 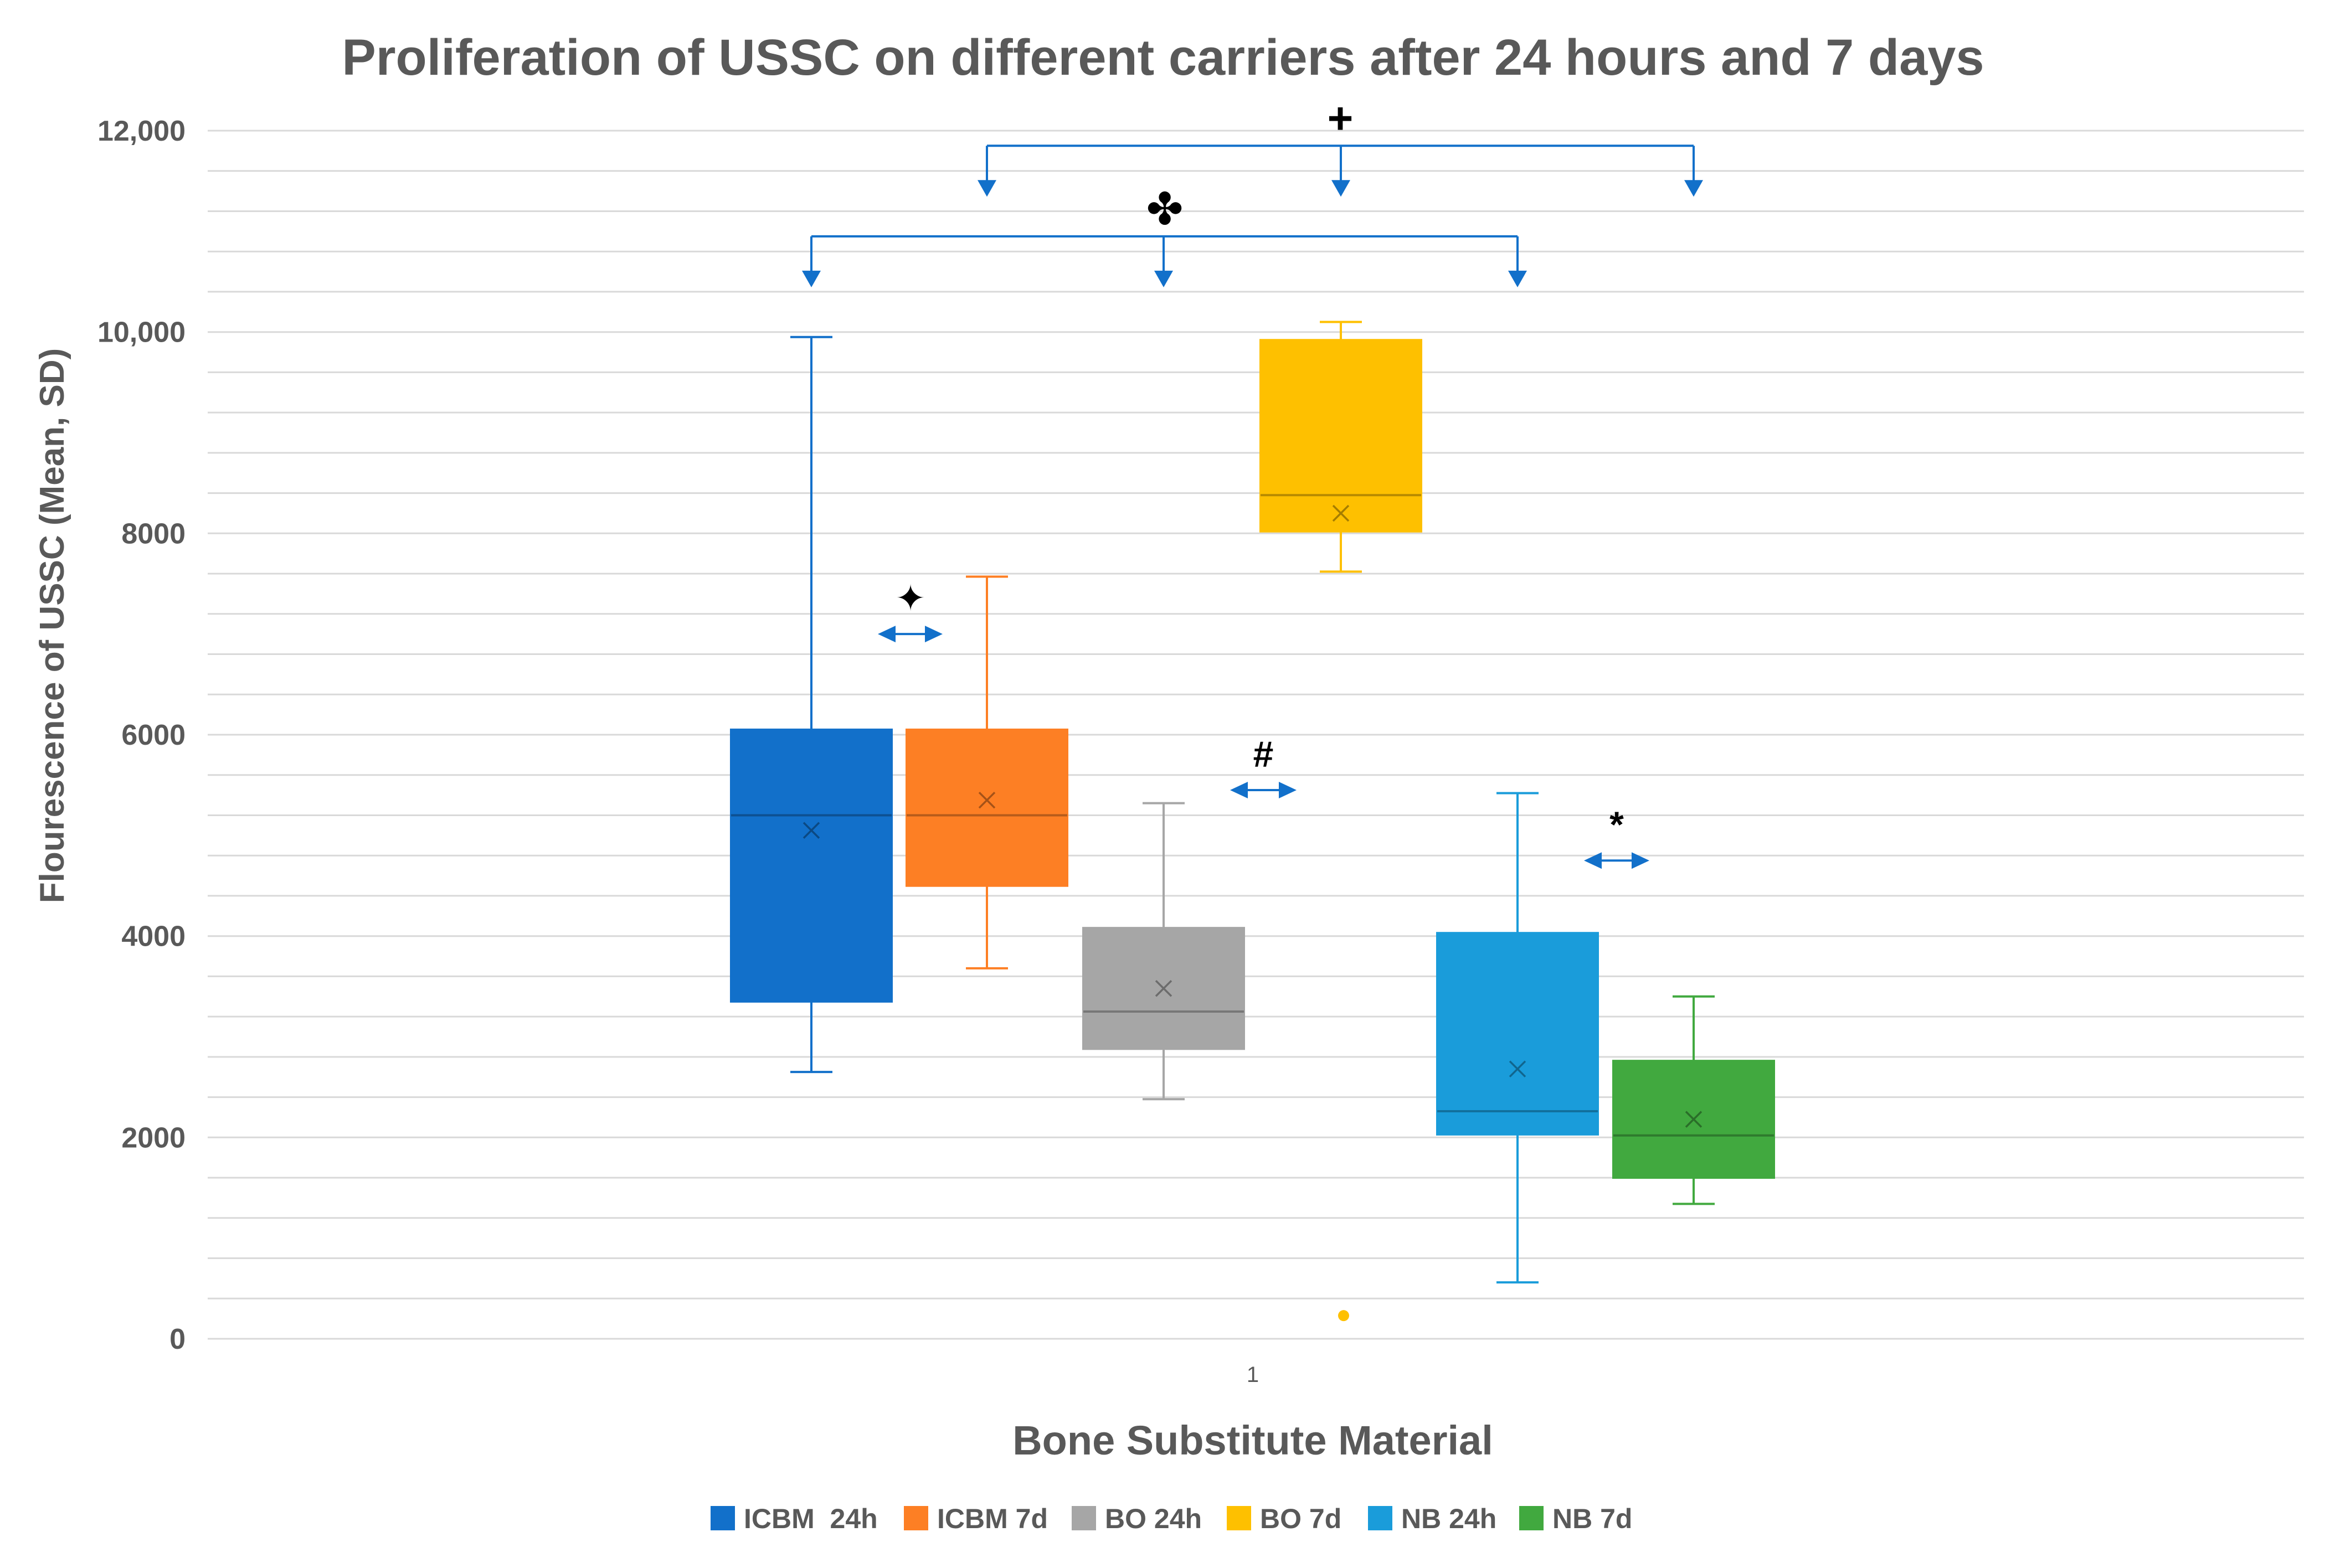 What do you see at coordinates (1253, 1375) in the screenshot?
I see `x-tick-label: 1` at bounding box center [1253, 1375].